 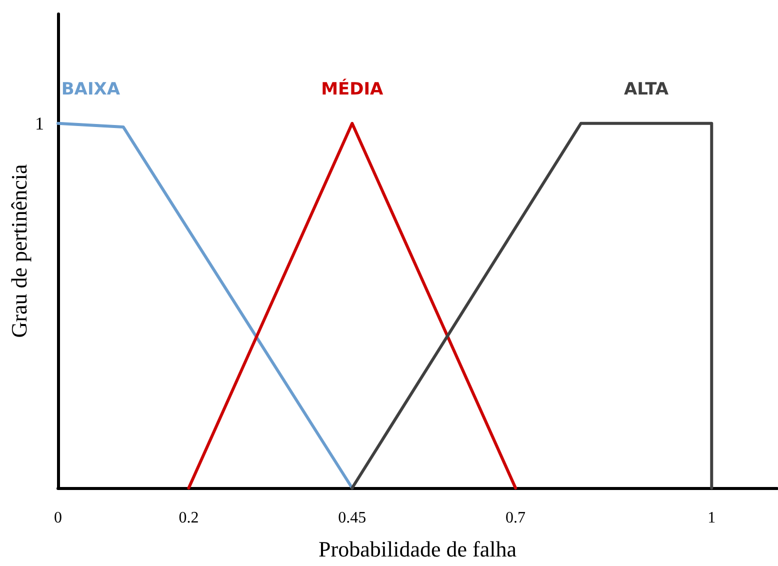 What do you see at coordinates (352, 518) in the screenshot?
I see `x-tick-label: 0.45` at bounding box center [352, 518].